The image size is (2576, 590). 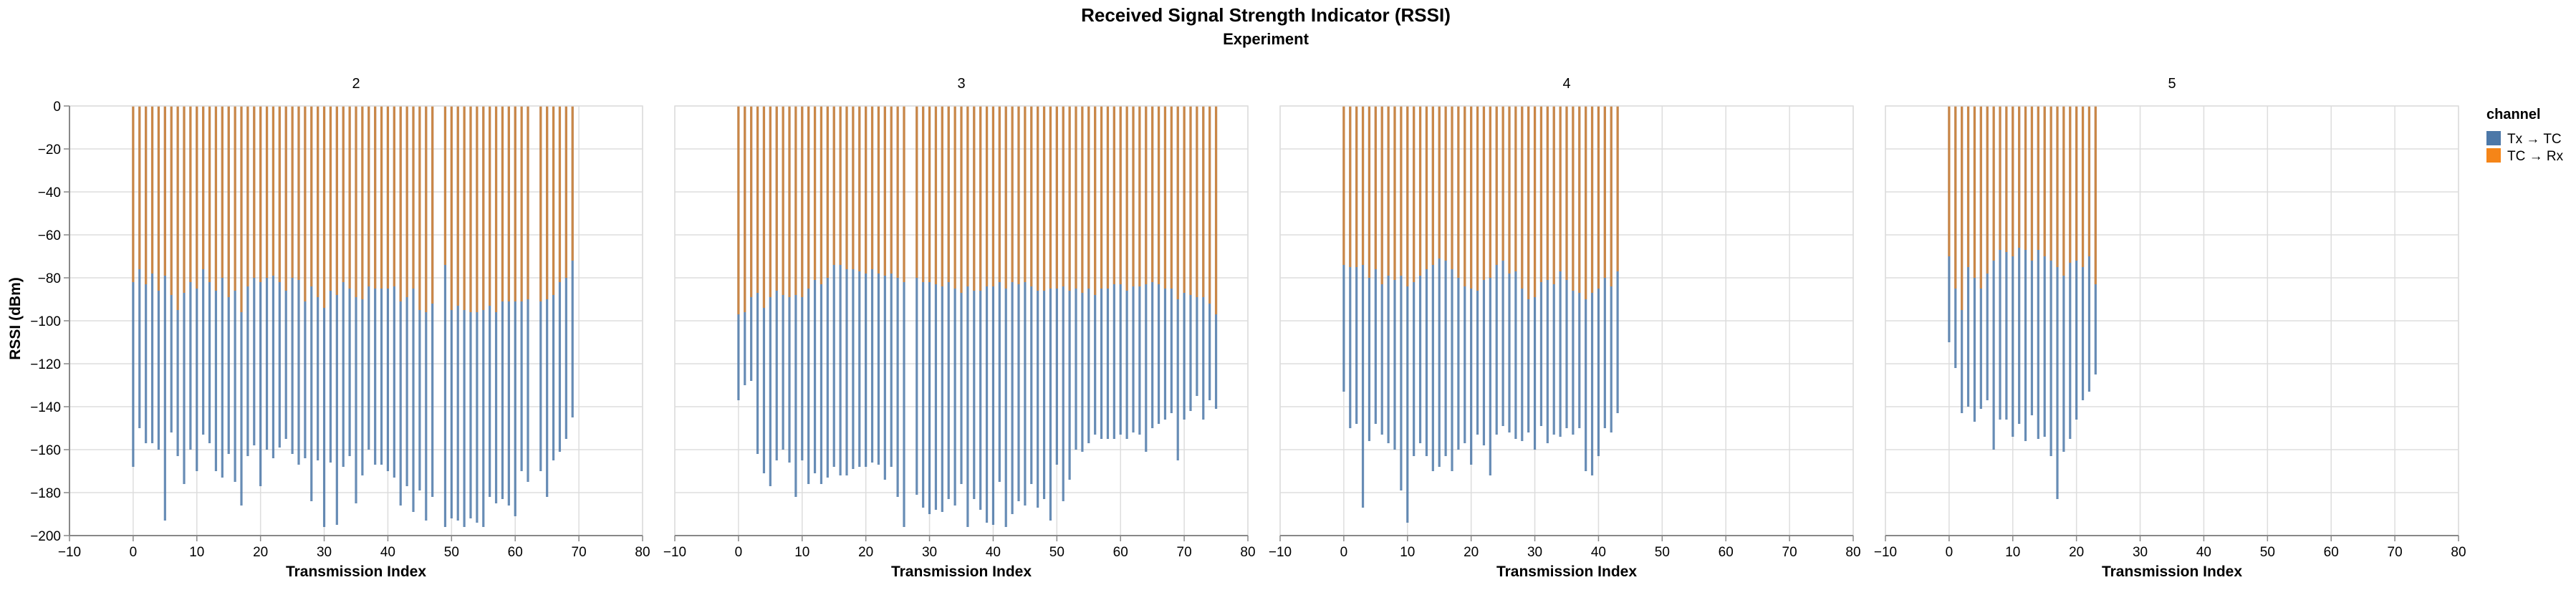 I want to click on x-tick-label: 50, so click(x=1056, y=552).